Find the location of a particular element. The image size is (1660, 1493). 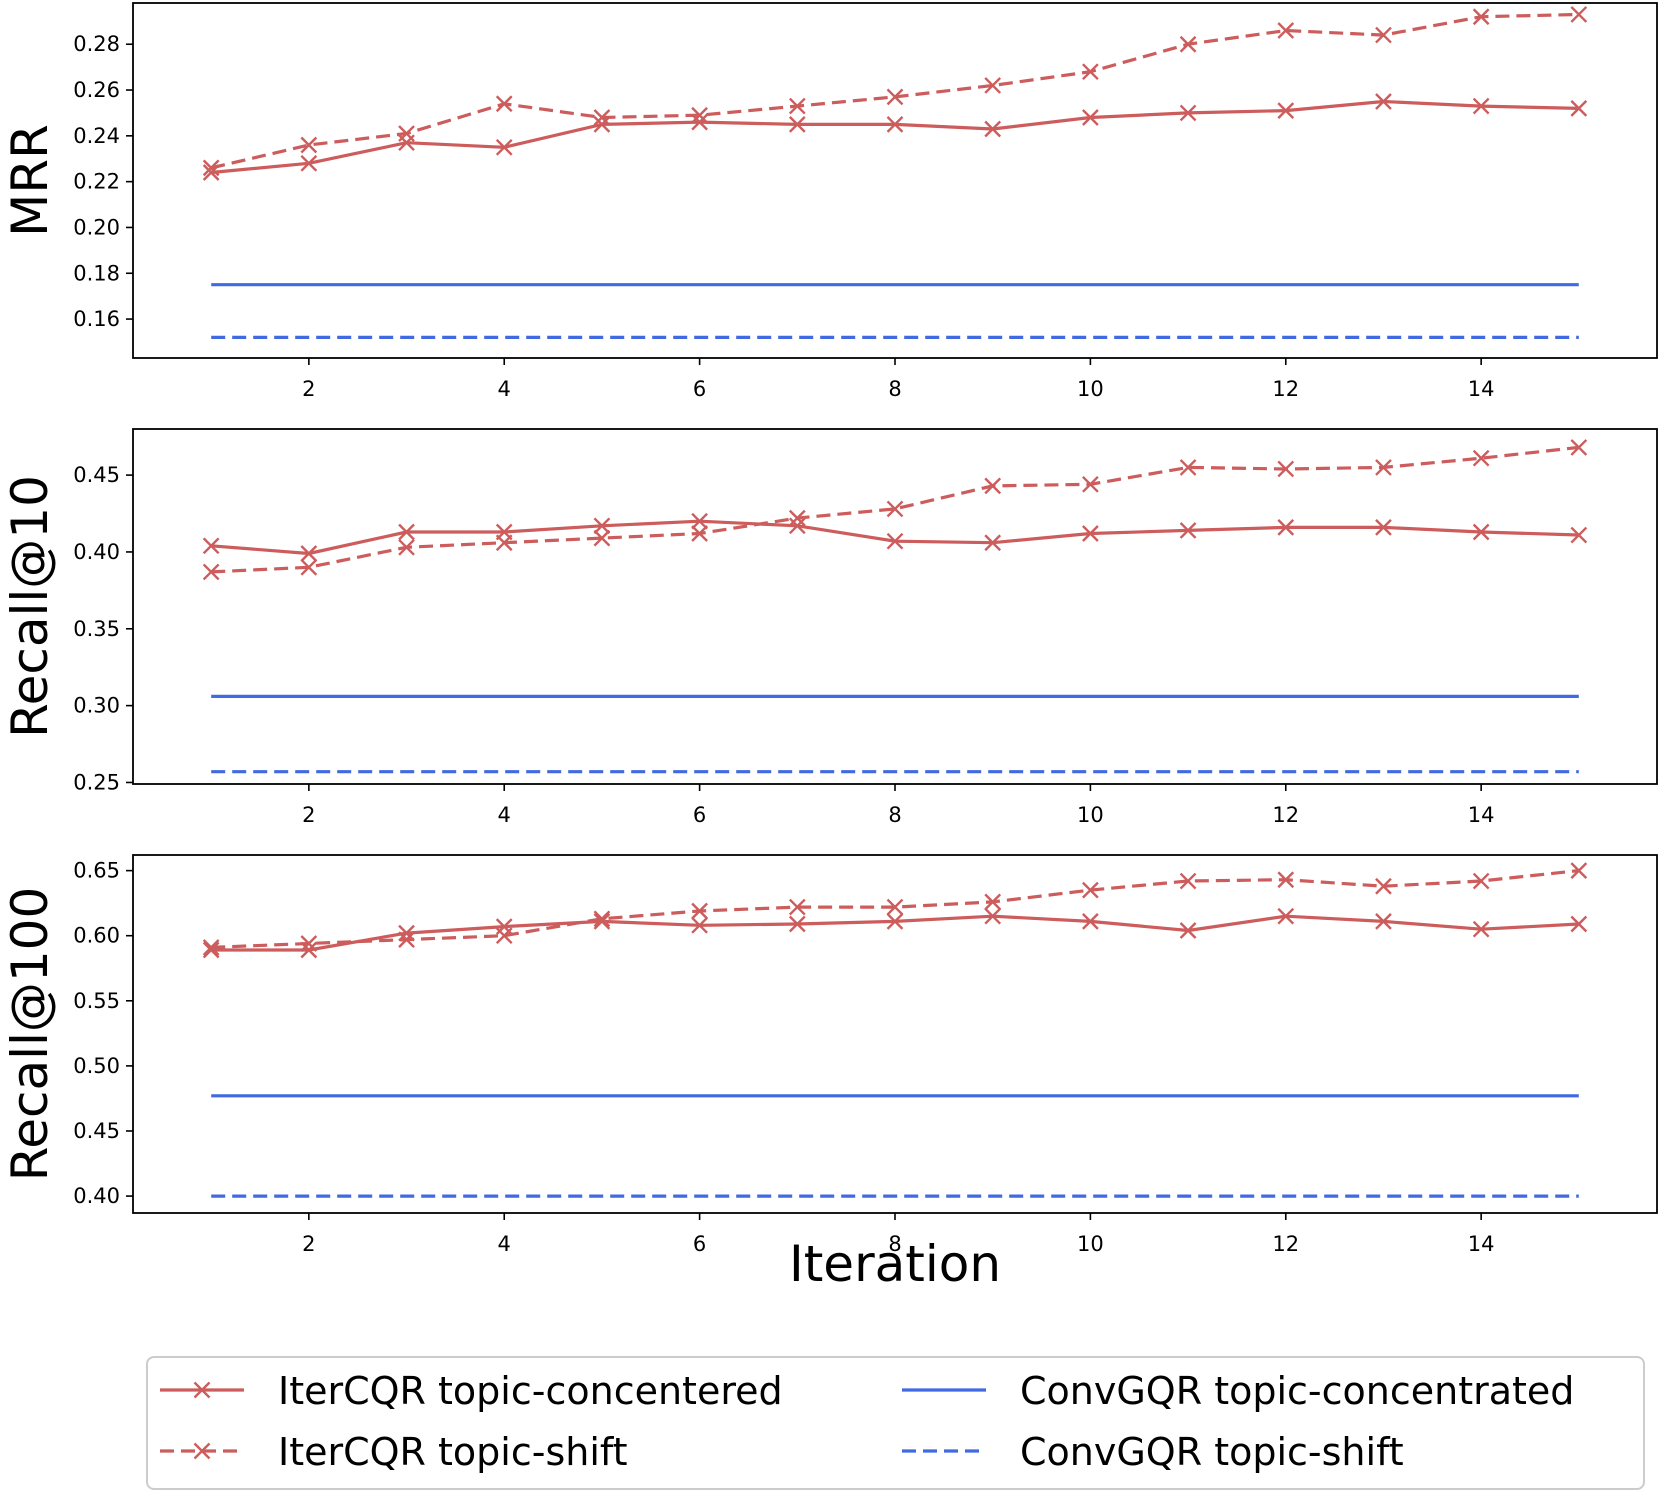

y-tick-label: 0.16 is located at coordinates (96, 319).